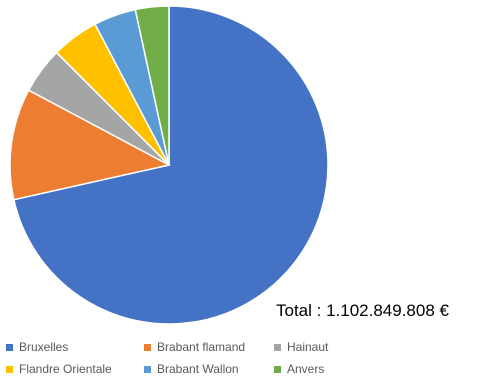 The image size is (481, 381). Describe the element at coordinates (362, 310) in the screenshot. I see `total-label: Total : 1.102.849.808 €` at that location.